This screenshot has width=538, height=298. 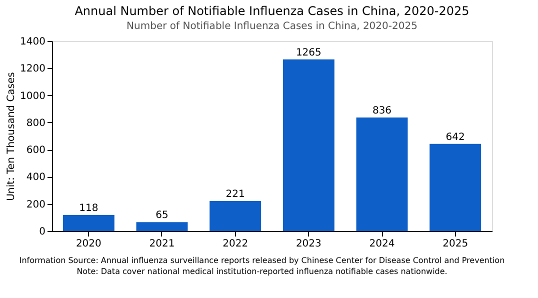 I want to click on x-tick-label: 2025, so click(x=455, y=244).